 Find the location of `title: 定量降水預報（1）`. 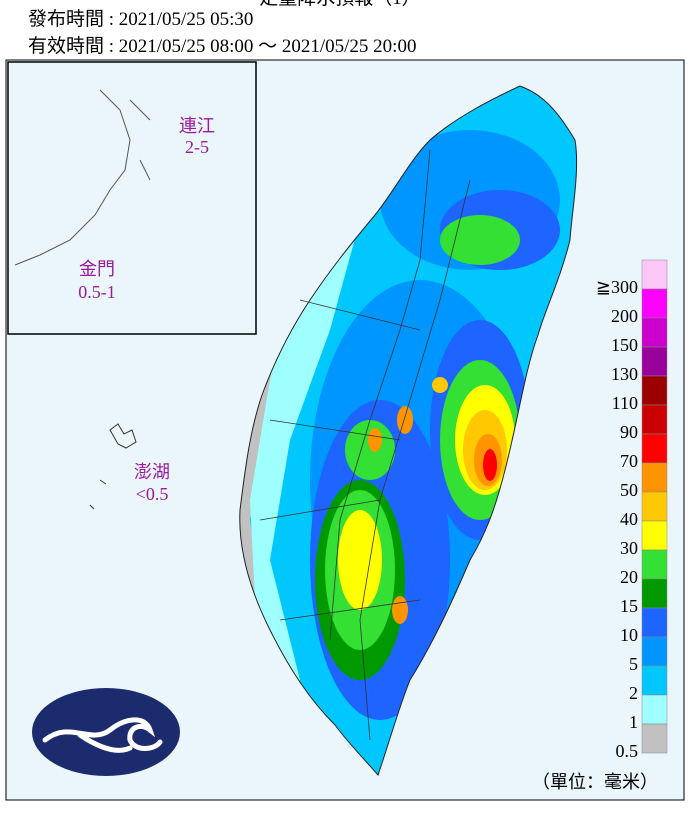

title: 定量降水預報（1） is located at coordinates (340, 4).